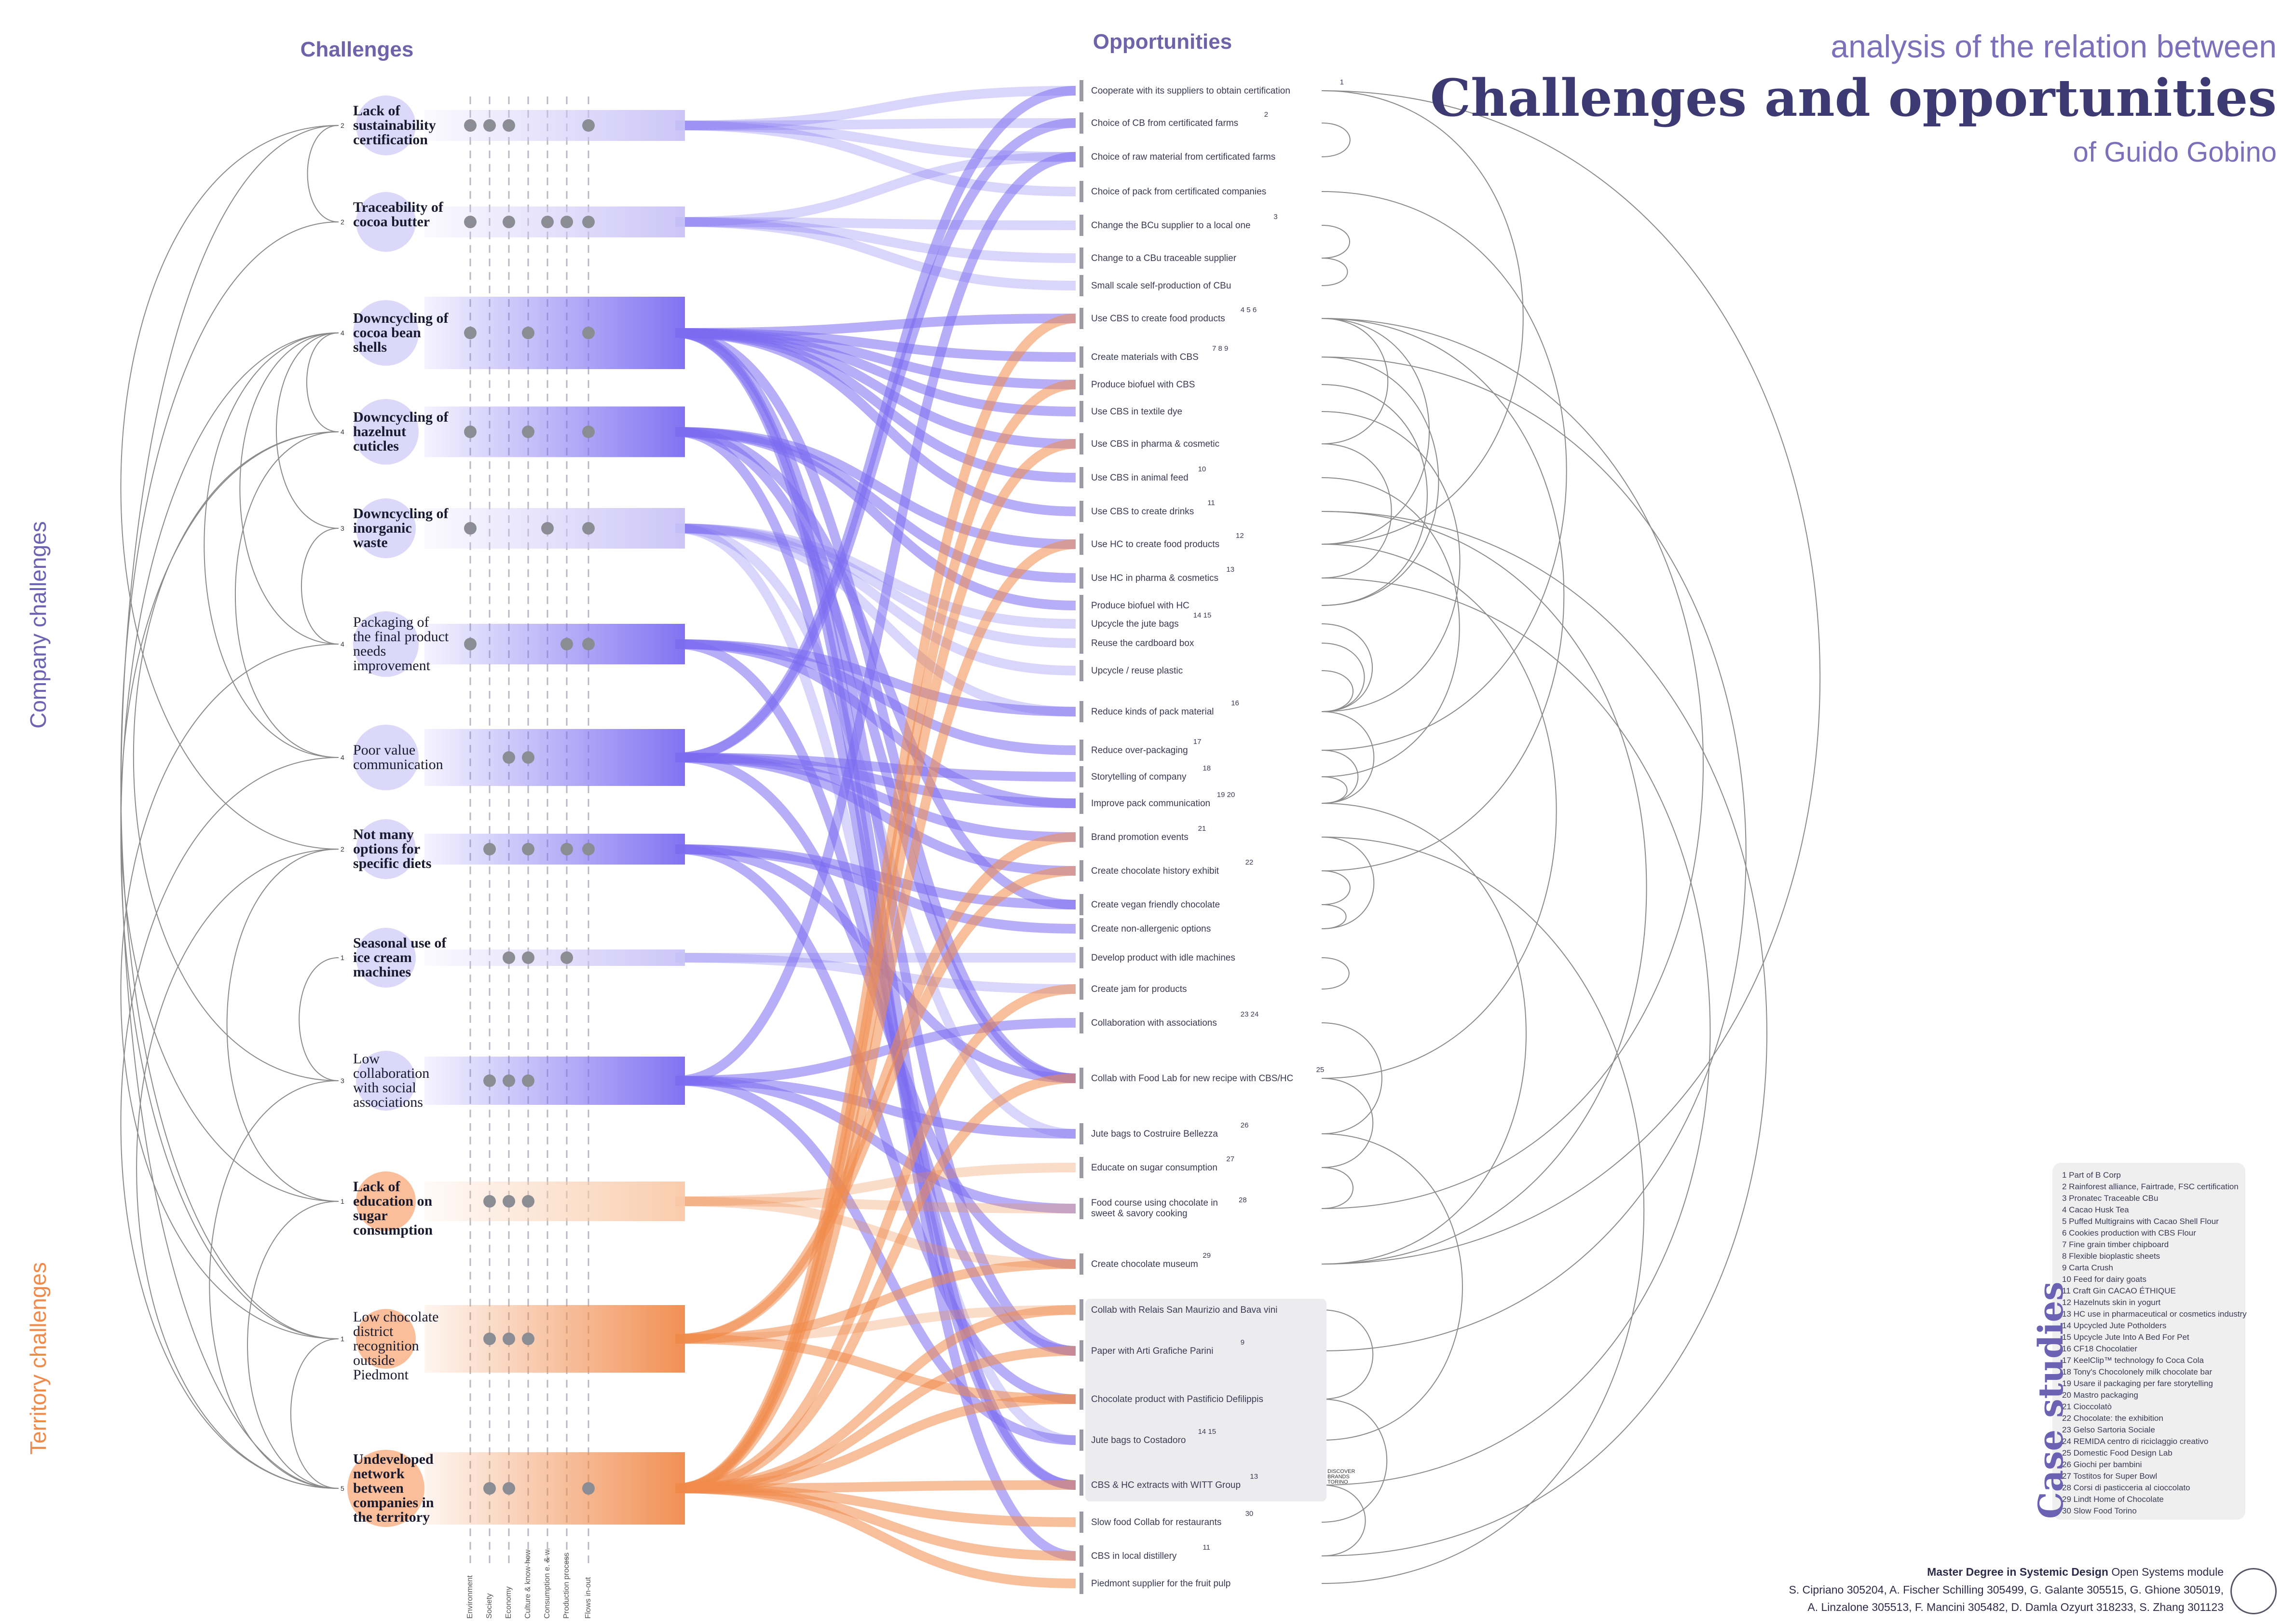 This screenshot has width=2296, height=1623. I want to click on opportunity-label: Change the BCu supplier to a local one, so click(1171, 226).